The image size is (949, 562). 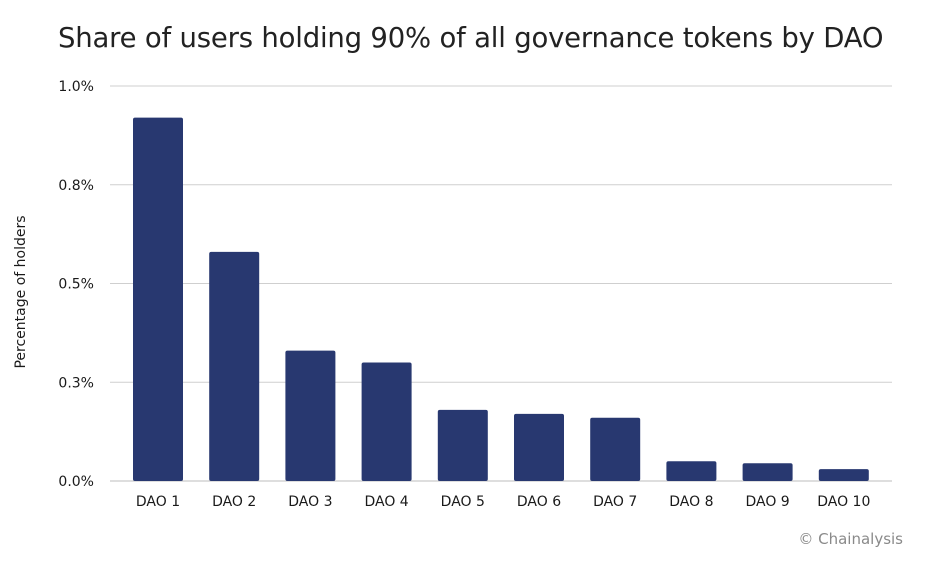 What do you see at coordinates (463, 502) in the screenshot?
I see `x-tick-label: DAO 5` at bounding box center [463, 502].